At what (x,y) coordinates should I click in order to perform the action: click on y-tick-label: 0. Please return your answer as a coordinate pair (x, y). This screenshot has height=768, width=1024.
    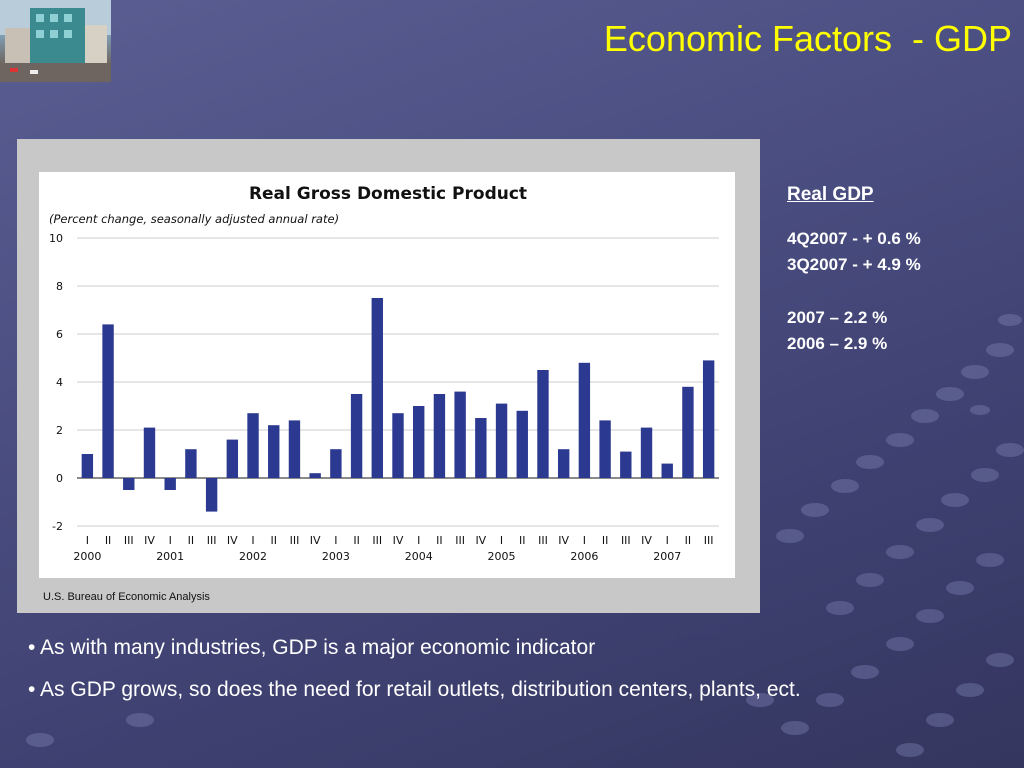
    Looking at the image, I should click on (59, 478).